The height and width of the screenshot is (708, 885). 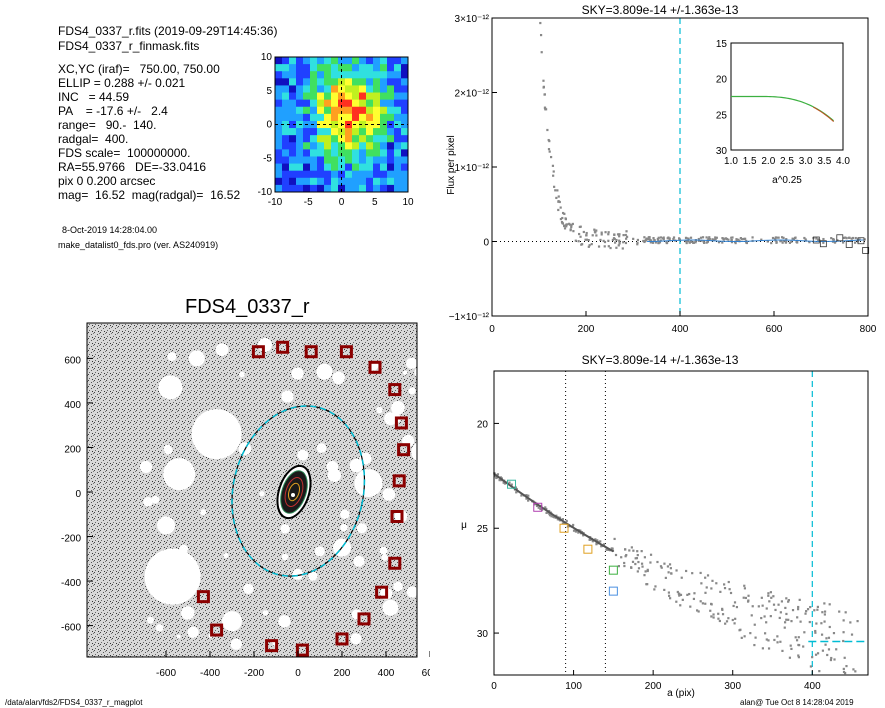 I want to click on inset-x-label: a^0.25, so click(x=787, y=180).